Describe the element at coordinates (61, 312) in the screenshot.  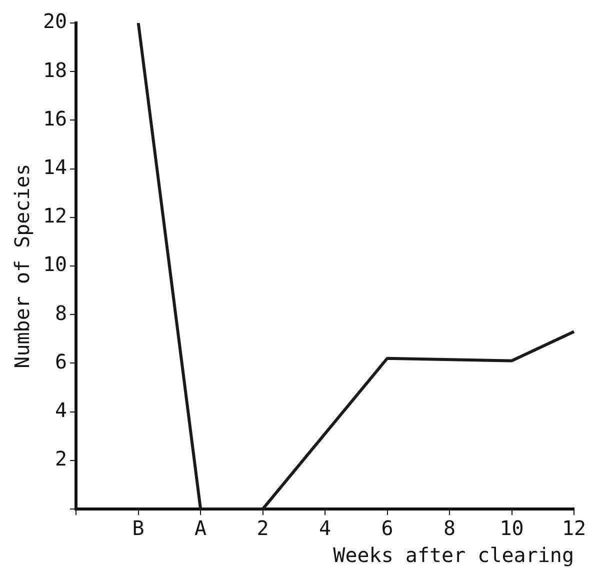
I see `y-tick-label: 8` at that location.